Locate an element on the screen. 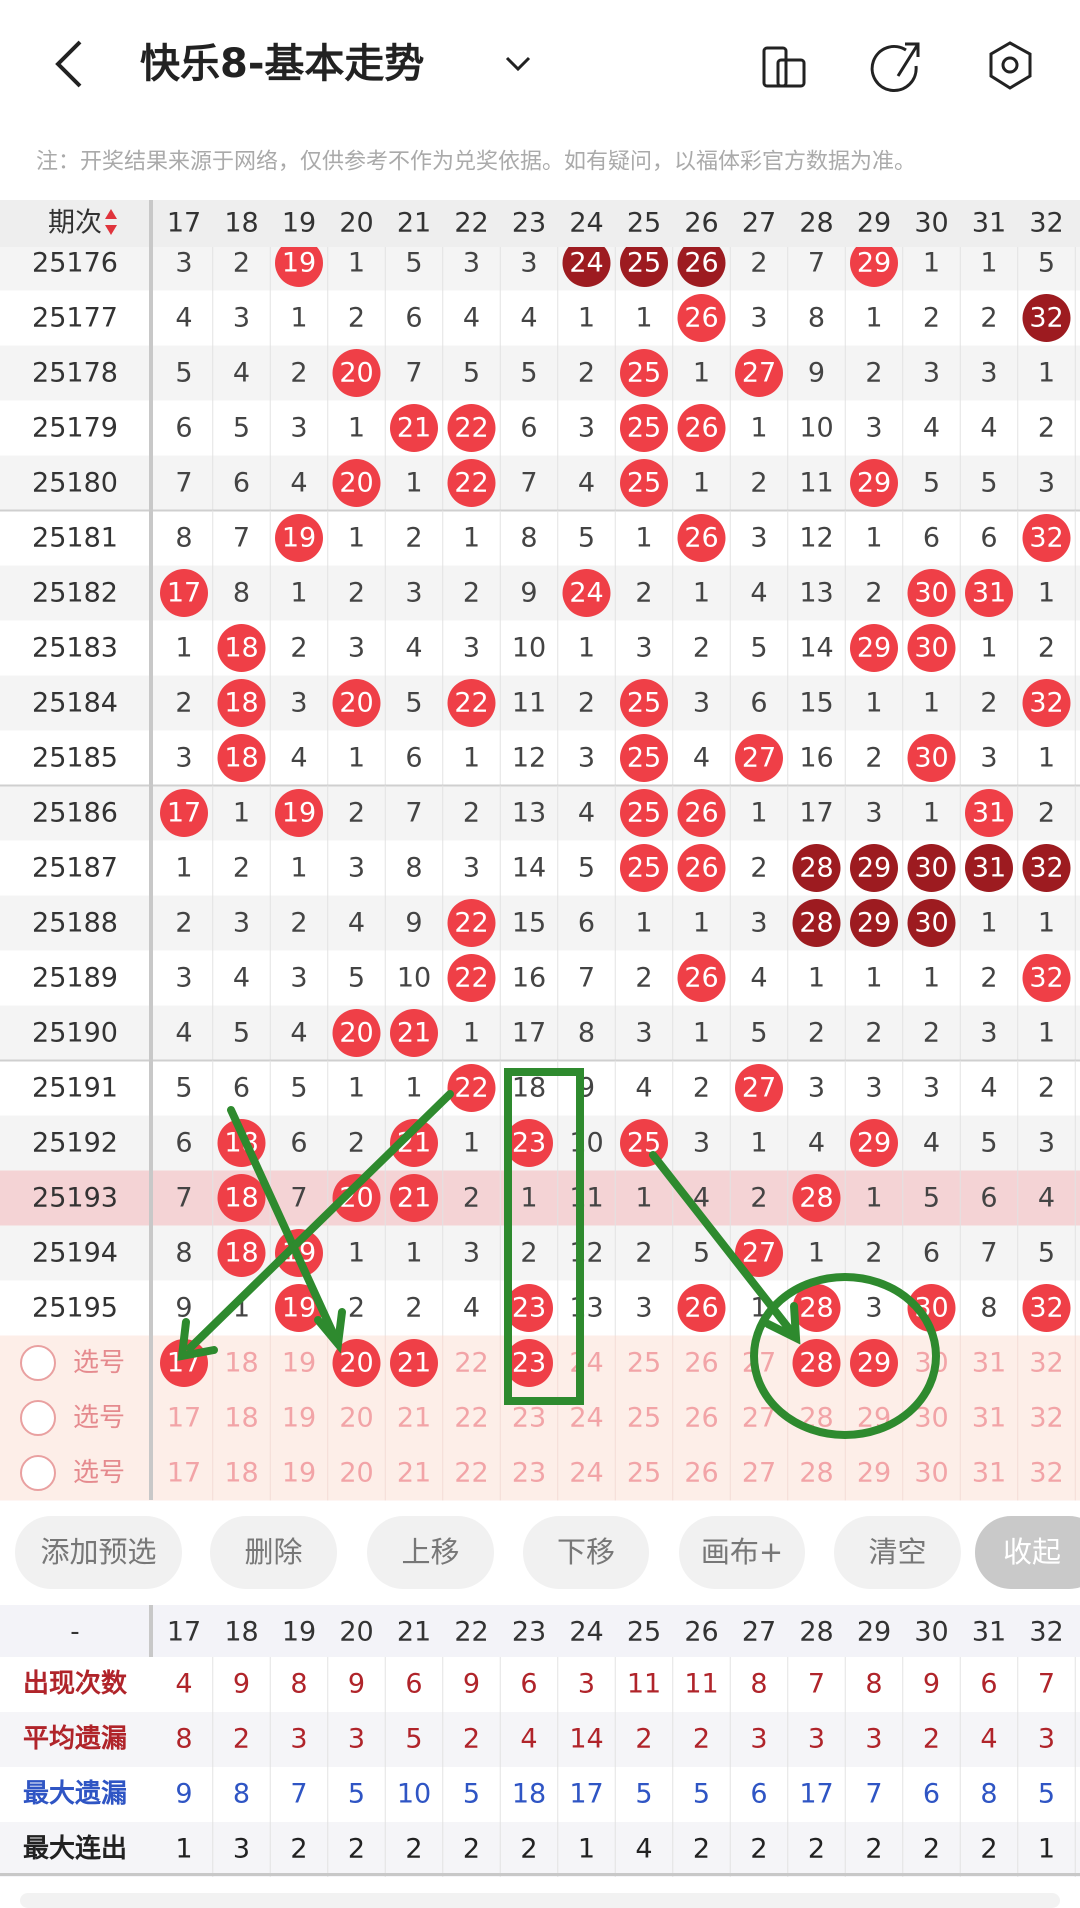 Image resolution: width=1080 pixels, height=1908 pixels. ball-number: 22 is located at coordinates (471, 483).